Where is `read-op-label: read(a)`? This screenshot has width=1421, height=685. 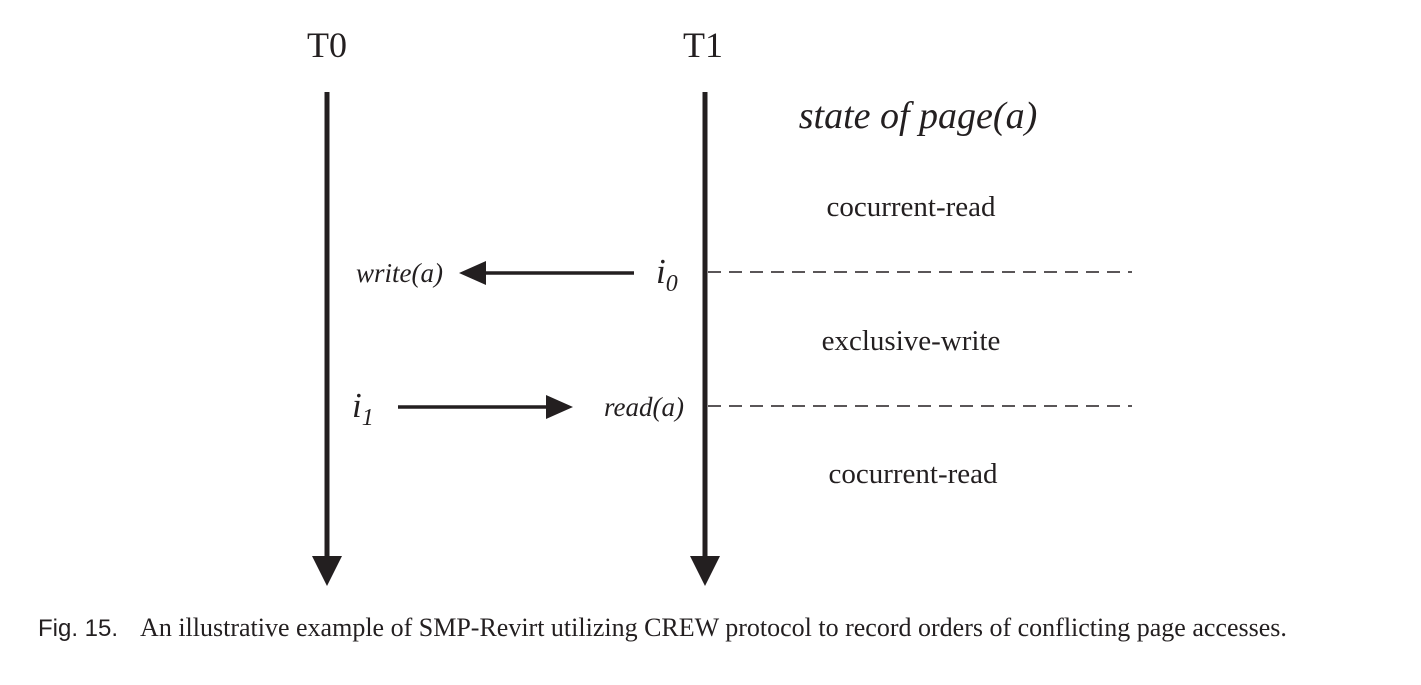
read-op-label: read(a) is located at coordinates (644, 407).